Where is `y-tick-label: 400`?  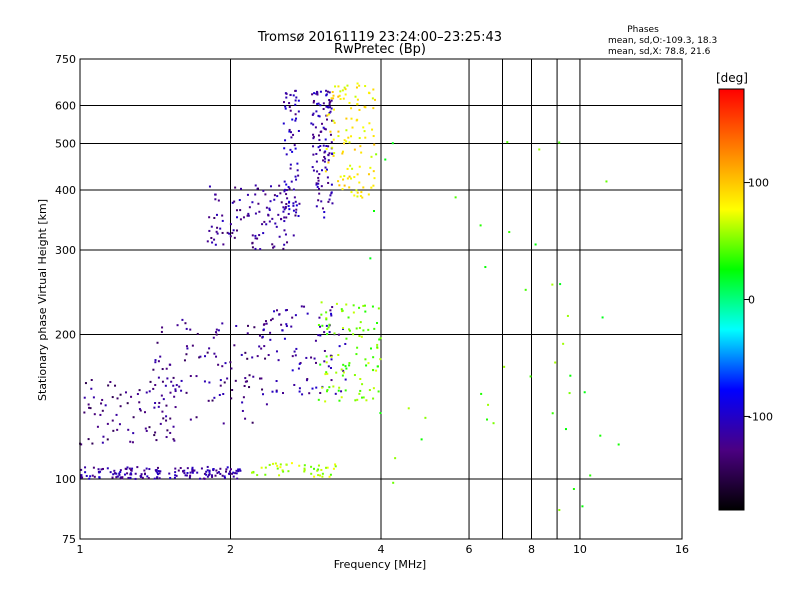
y-tick-label: 400 is located at coordinates (65, 190).